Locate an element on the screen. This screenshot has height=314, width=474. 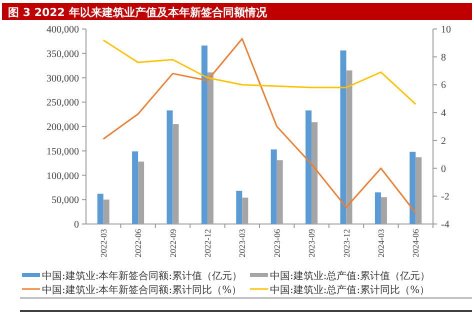
x-tick-label: 2022-09 is located at coordinates (173, 243).